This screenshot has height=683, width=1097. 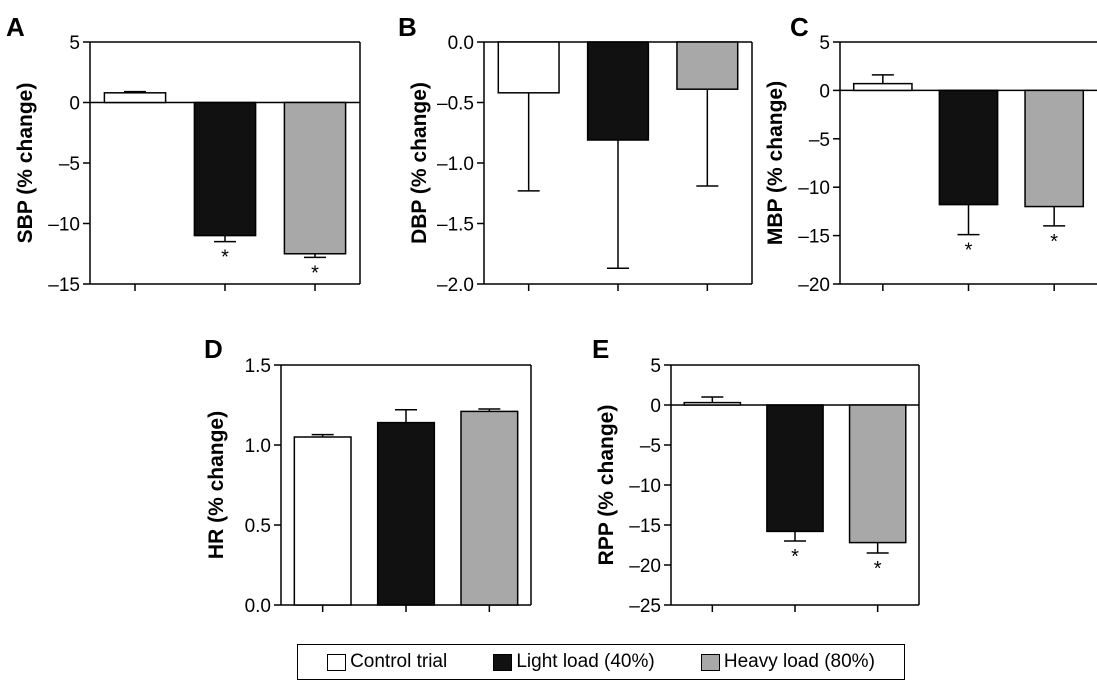 I want to click on panel-letter: A, so click(x=15, y=27).